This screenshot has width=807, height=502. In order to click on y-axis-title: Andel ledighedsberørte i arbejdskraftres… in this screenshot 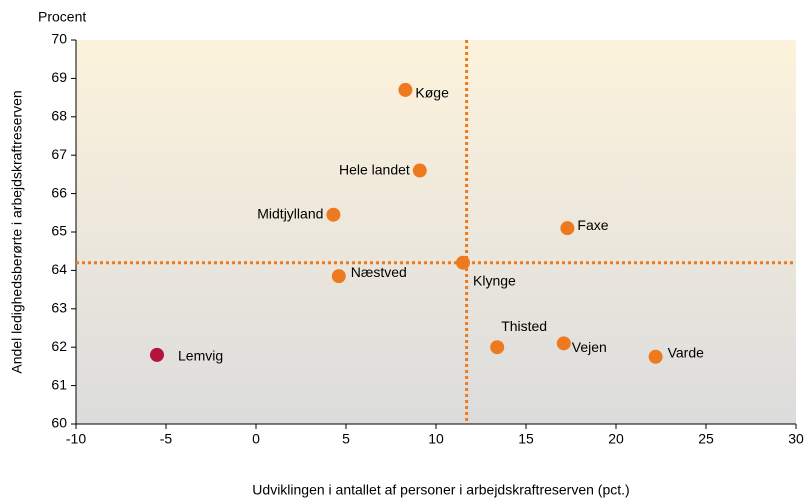, I will do `click(17, 231)`.